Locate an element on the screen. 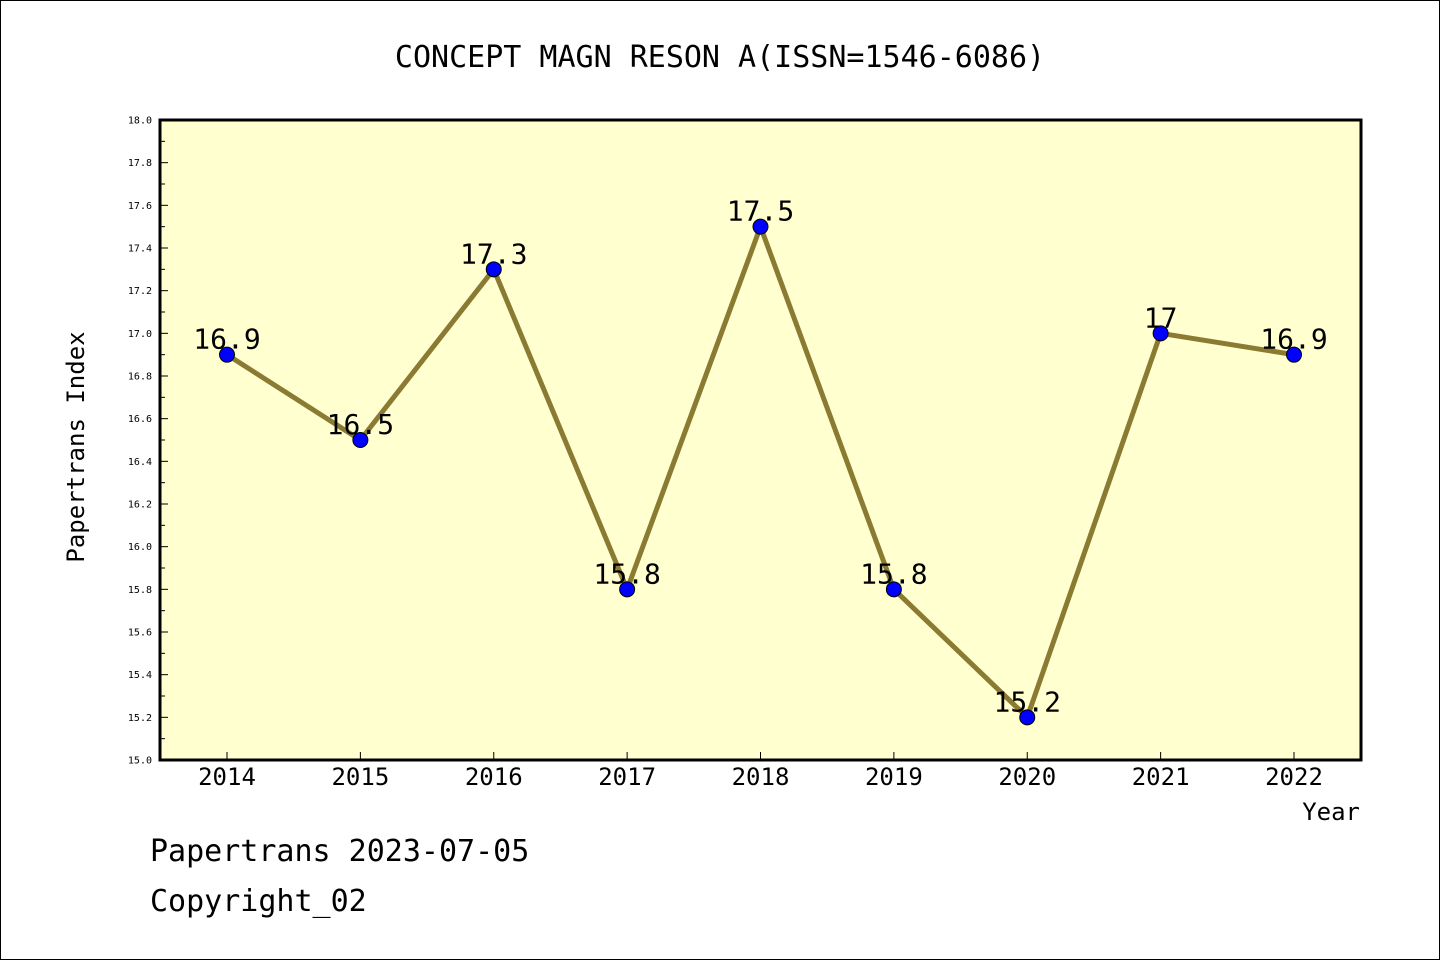 This screenshot has height=960, width=1440. y-tick-label: 17.2 is located at coordinates (140, 291).